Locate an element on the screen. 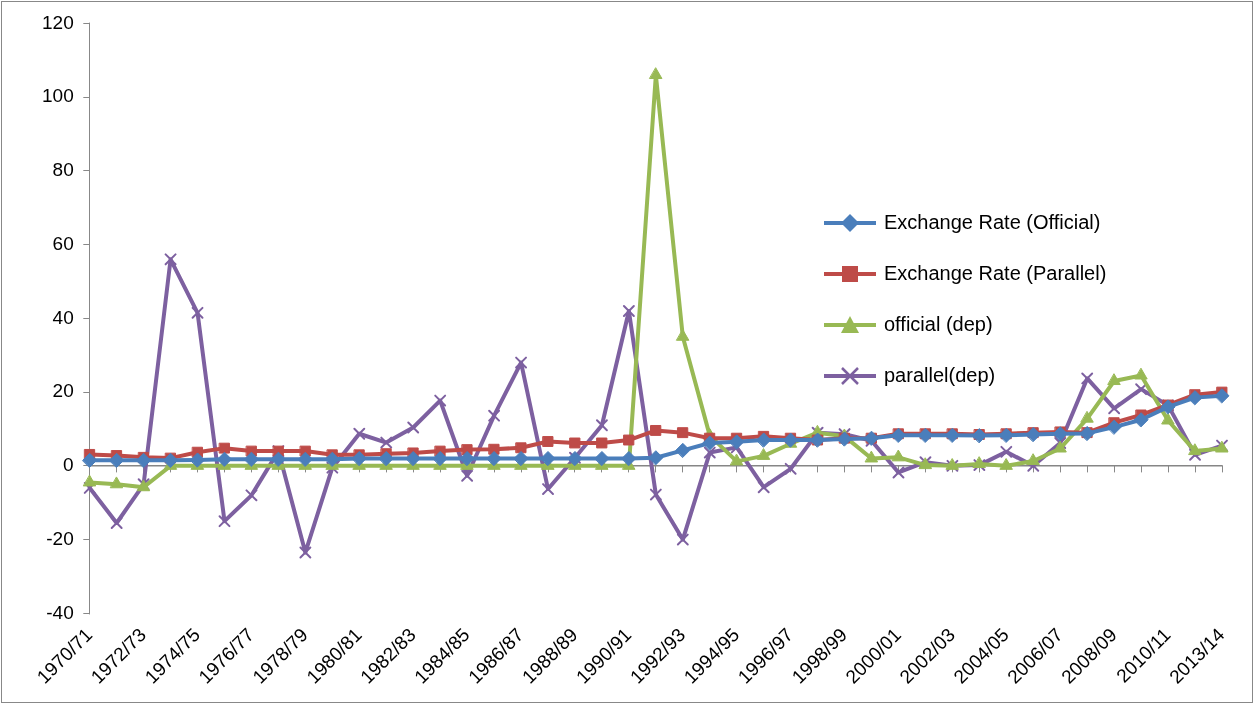  y-tick-label: 0 is located at coordinates (68, 465).